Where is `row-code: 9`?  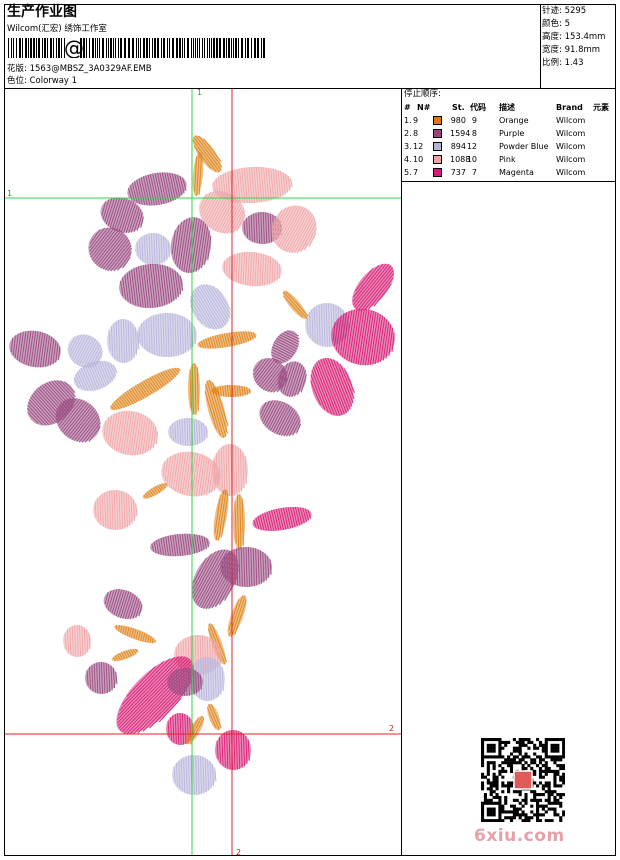
row-code: 9 is located at coordinates (474, 120).